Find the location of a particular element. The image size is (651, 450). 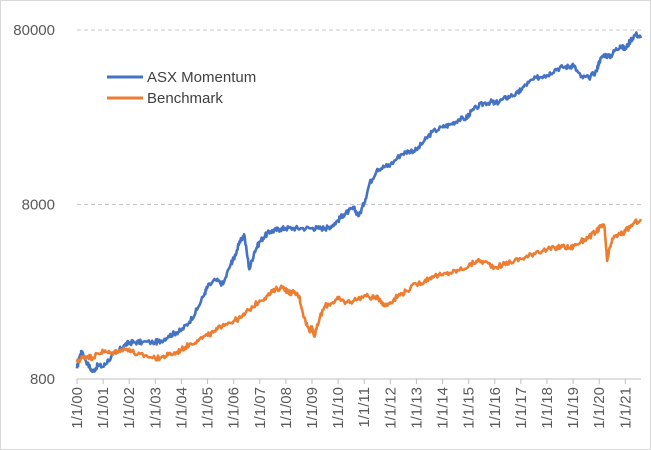

legend: ASX Momentum Benchmark is located at coordinates (181, 88).